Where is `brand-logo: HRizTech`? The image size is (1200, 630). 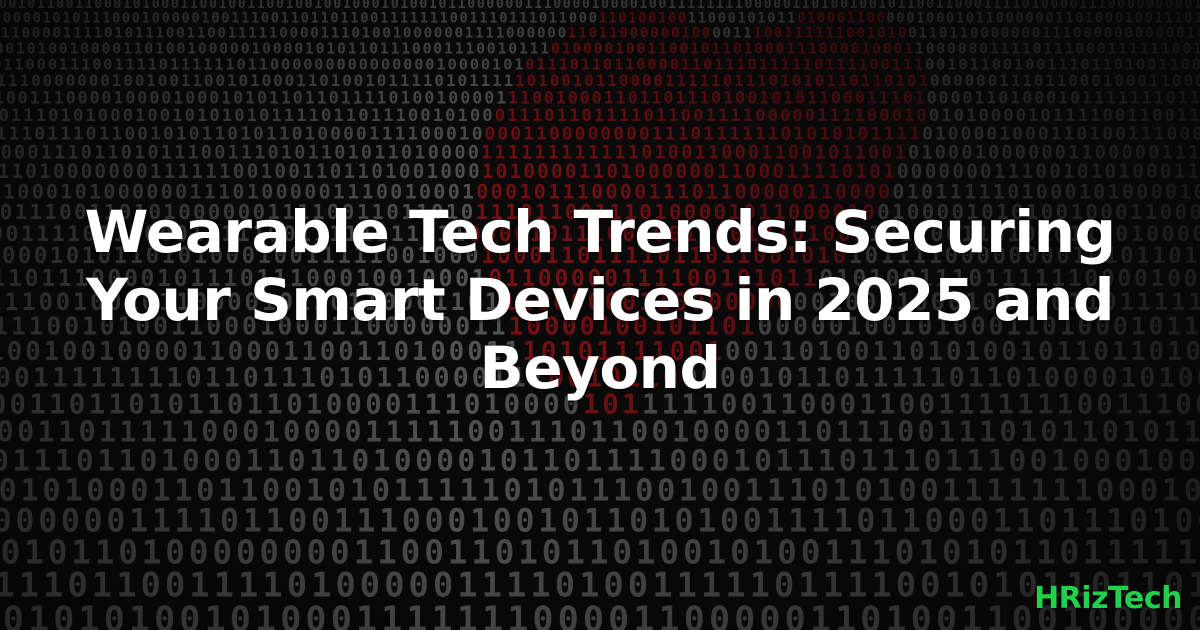 brand-logo: HRizTech is located at coordinates (1108, 598).